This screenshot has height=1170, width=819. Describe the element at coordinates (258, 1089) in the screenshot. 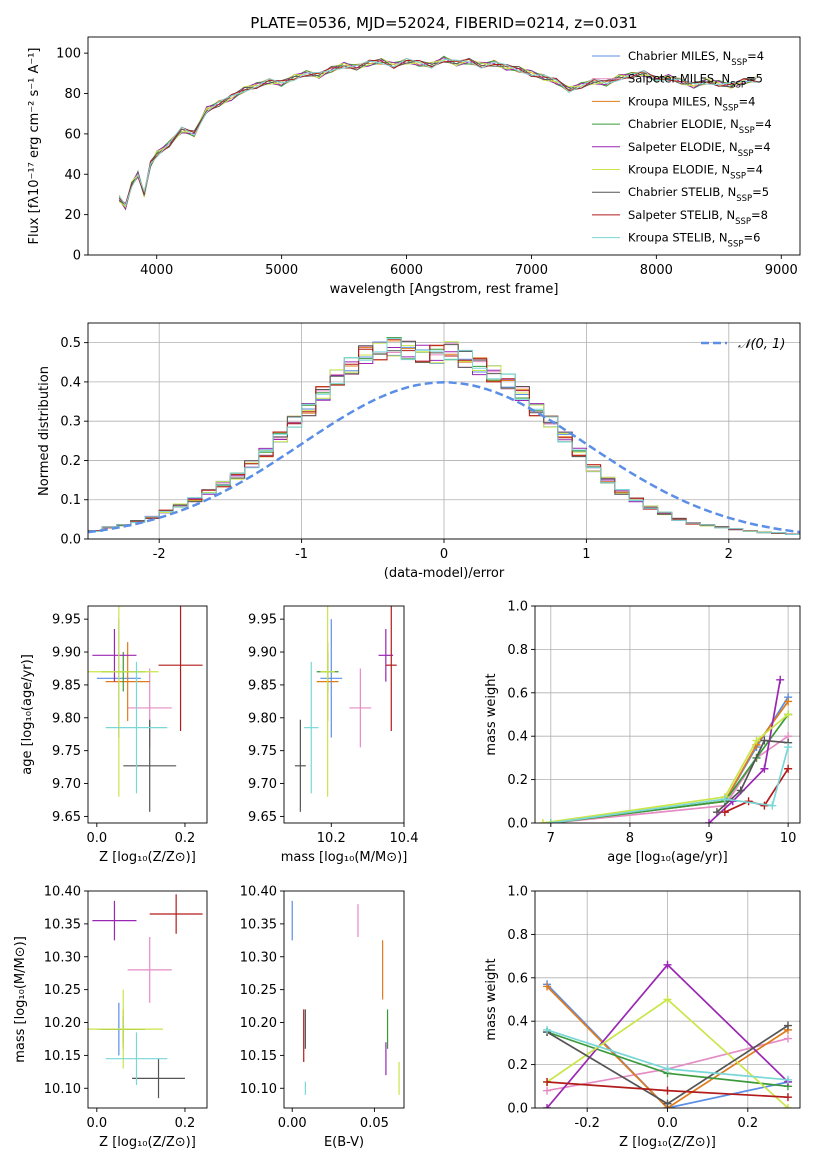

I see `y-tick-label: 10.10` at that location.